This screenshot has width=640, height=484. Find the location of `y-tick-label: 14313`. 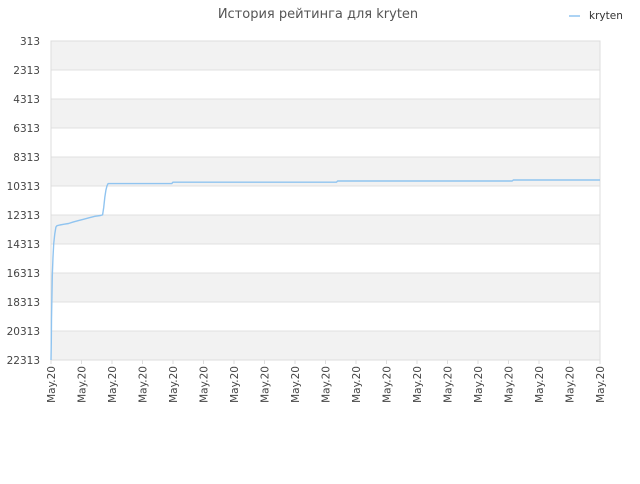

y-tick-label: 14313 is located at coordinates (23, 245).